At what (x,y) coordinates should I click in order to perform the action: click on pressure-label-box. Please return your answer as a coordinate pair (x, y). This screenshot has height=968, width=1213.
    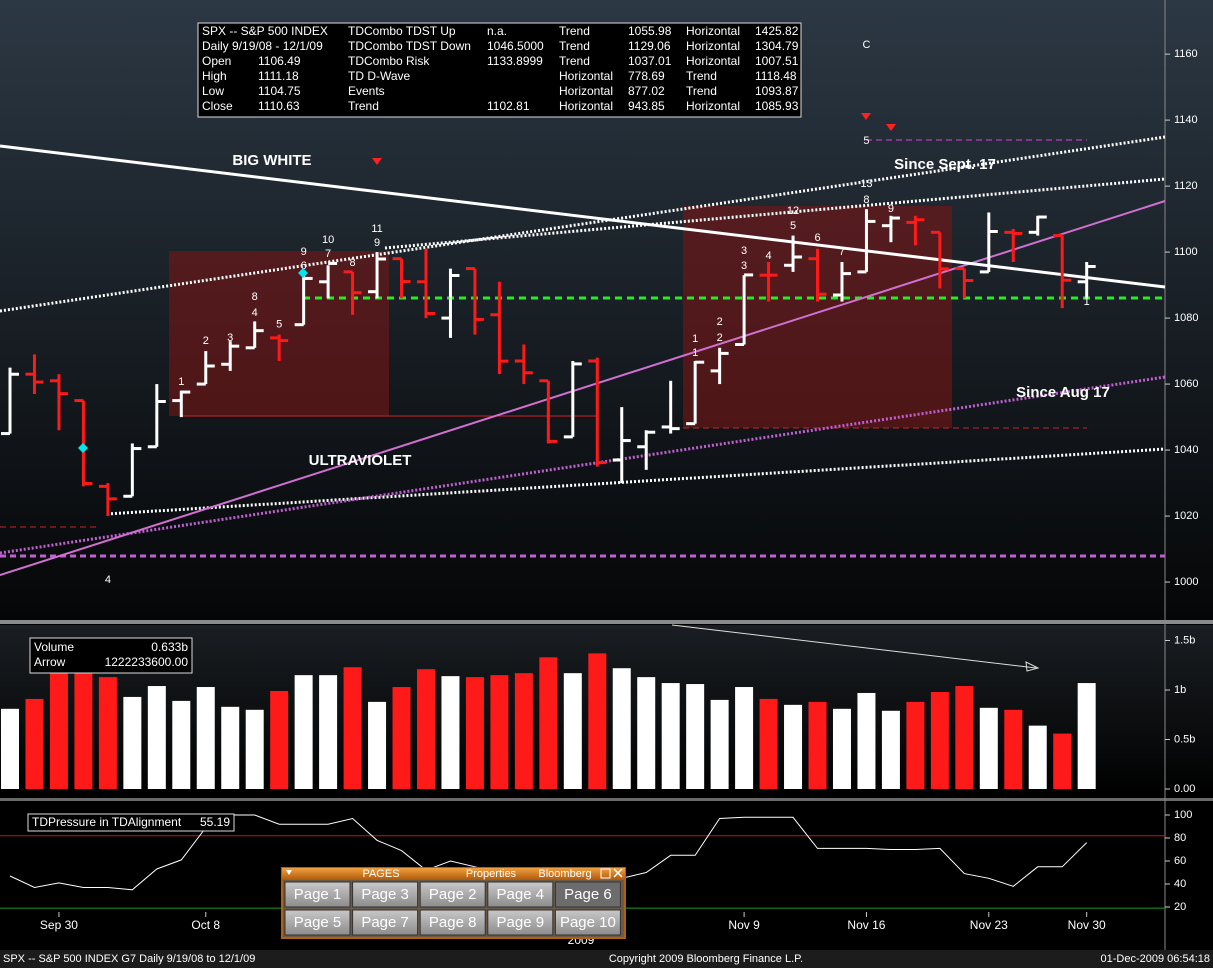
    Looking at the image, I should click on (131, 822).